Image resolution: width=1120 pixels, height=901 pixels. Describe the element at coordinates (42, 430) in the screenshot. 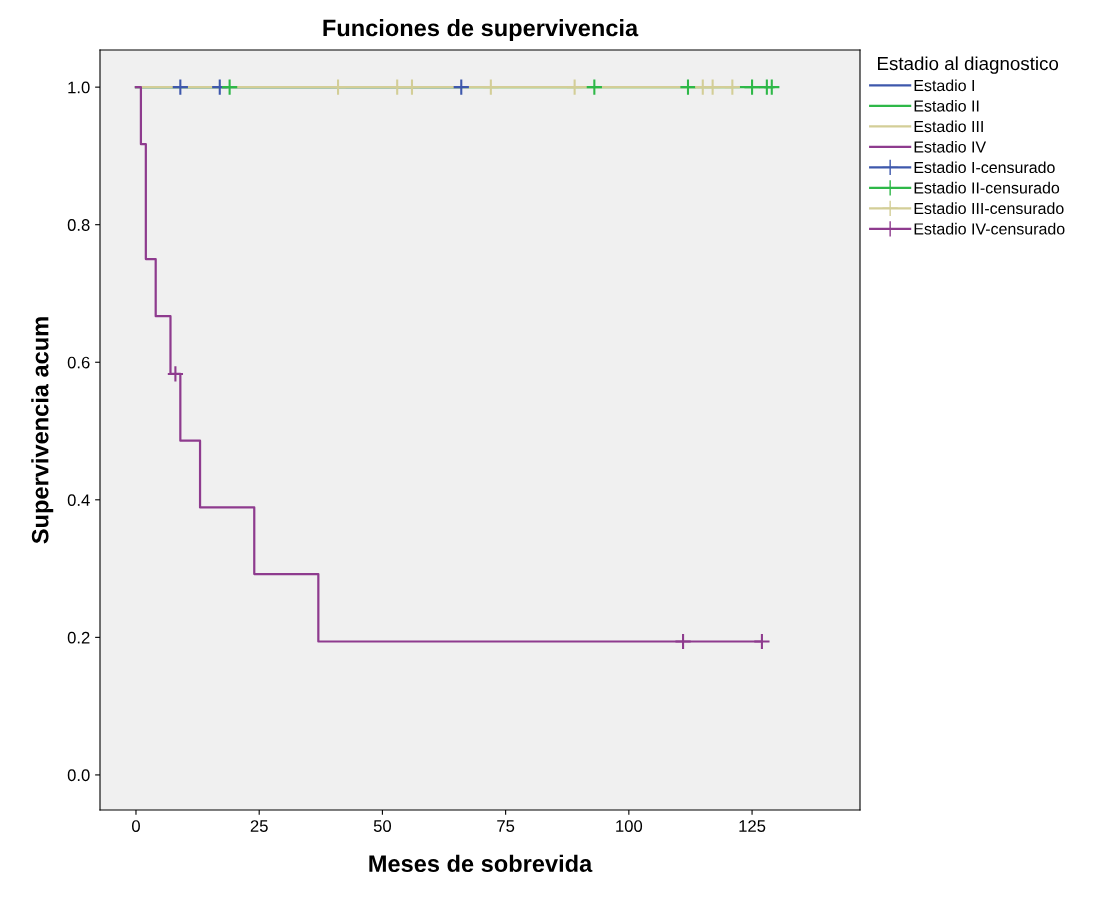

I see `y-axis-title: Supervivencia acum` at that location.